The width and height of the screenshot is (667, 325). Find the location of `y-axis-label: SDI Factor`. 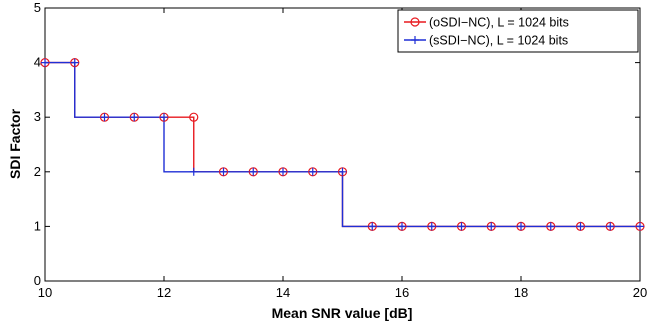

y-axis-label: SDI Factor is located at coordinates (15, 143).